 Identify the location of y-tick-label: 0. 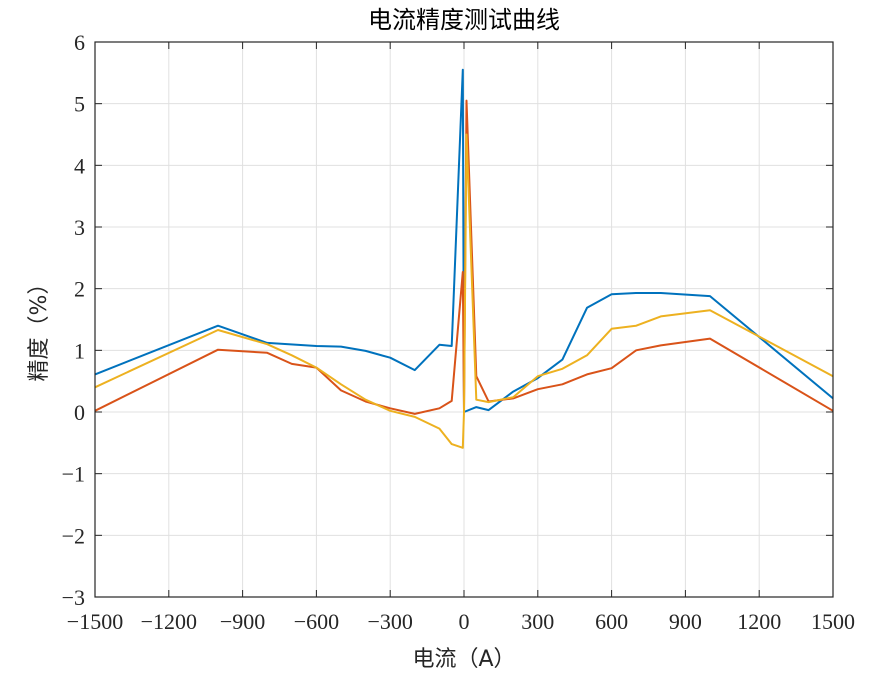
(79, 412).